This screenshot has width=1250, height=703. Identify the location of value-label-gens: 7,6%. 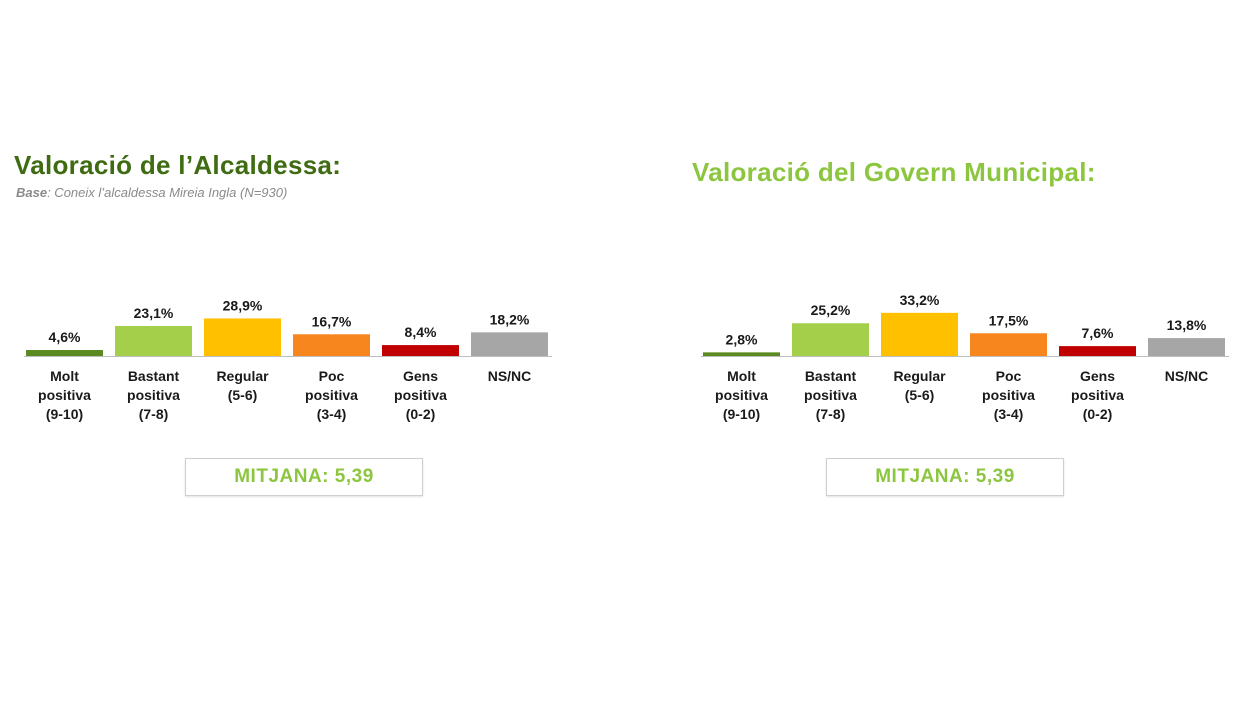
(1098, 333).